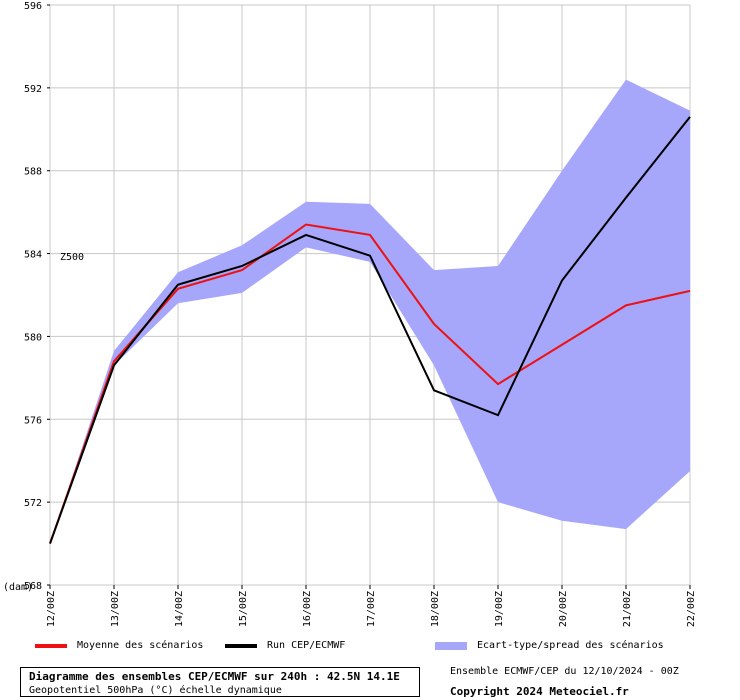 This screenshot has width=740, height=700. Describe the element at coordinates (179, 609) in the screenshot. I see `x-tick-label: 14/00Z` at that location.